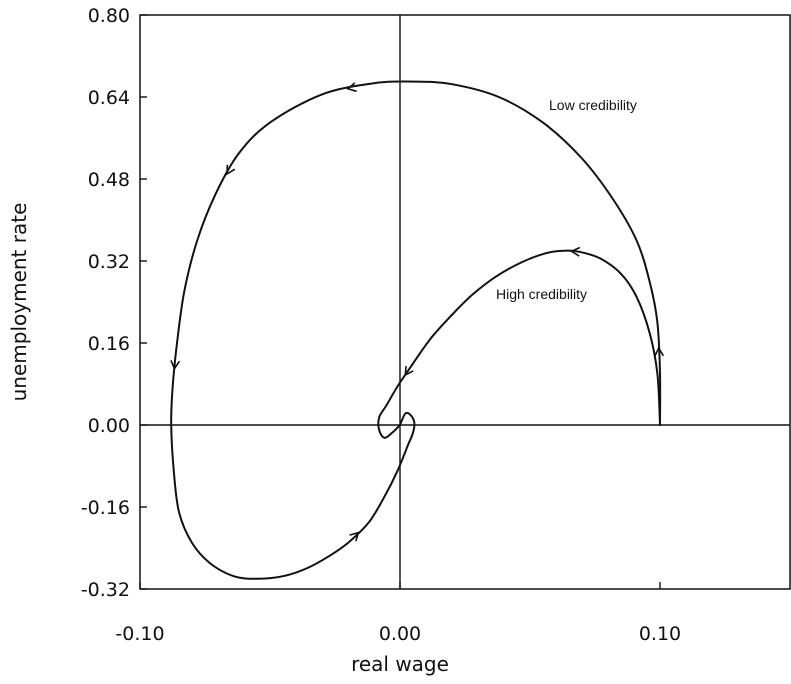 The width and height of the screenshot is (791, 684). I want to click on y-tick-label: -0.32, so click(105, 590).